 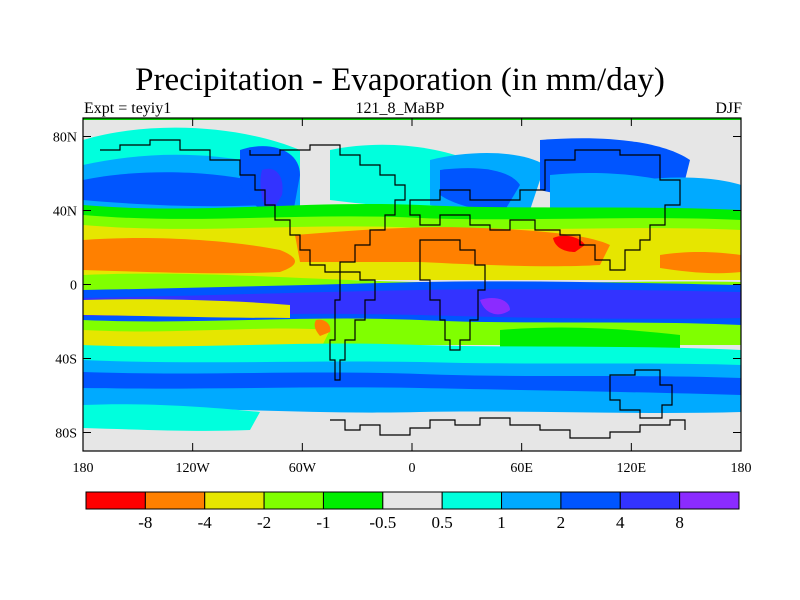 What do you see at coordinates (545, 210) in the screenshot?
I see `coastline-eurasia` at bounding box center [545, 210].